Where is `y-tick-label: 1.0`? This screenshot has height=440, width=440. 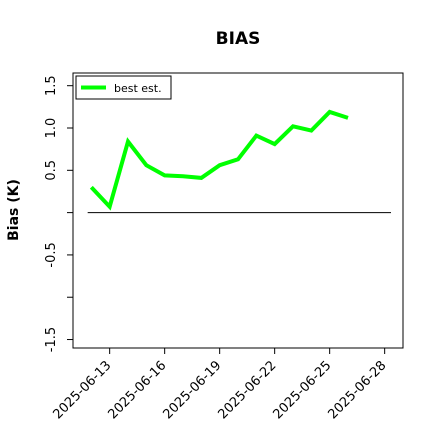 y-tick-label: 1.0 is located at coordinates (51, 128).